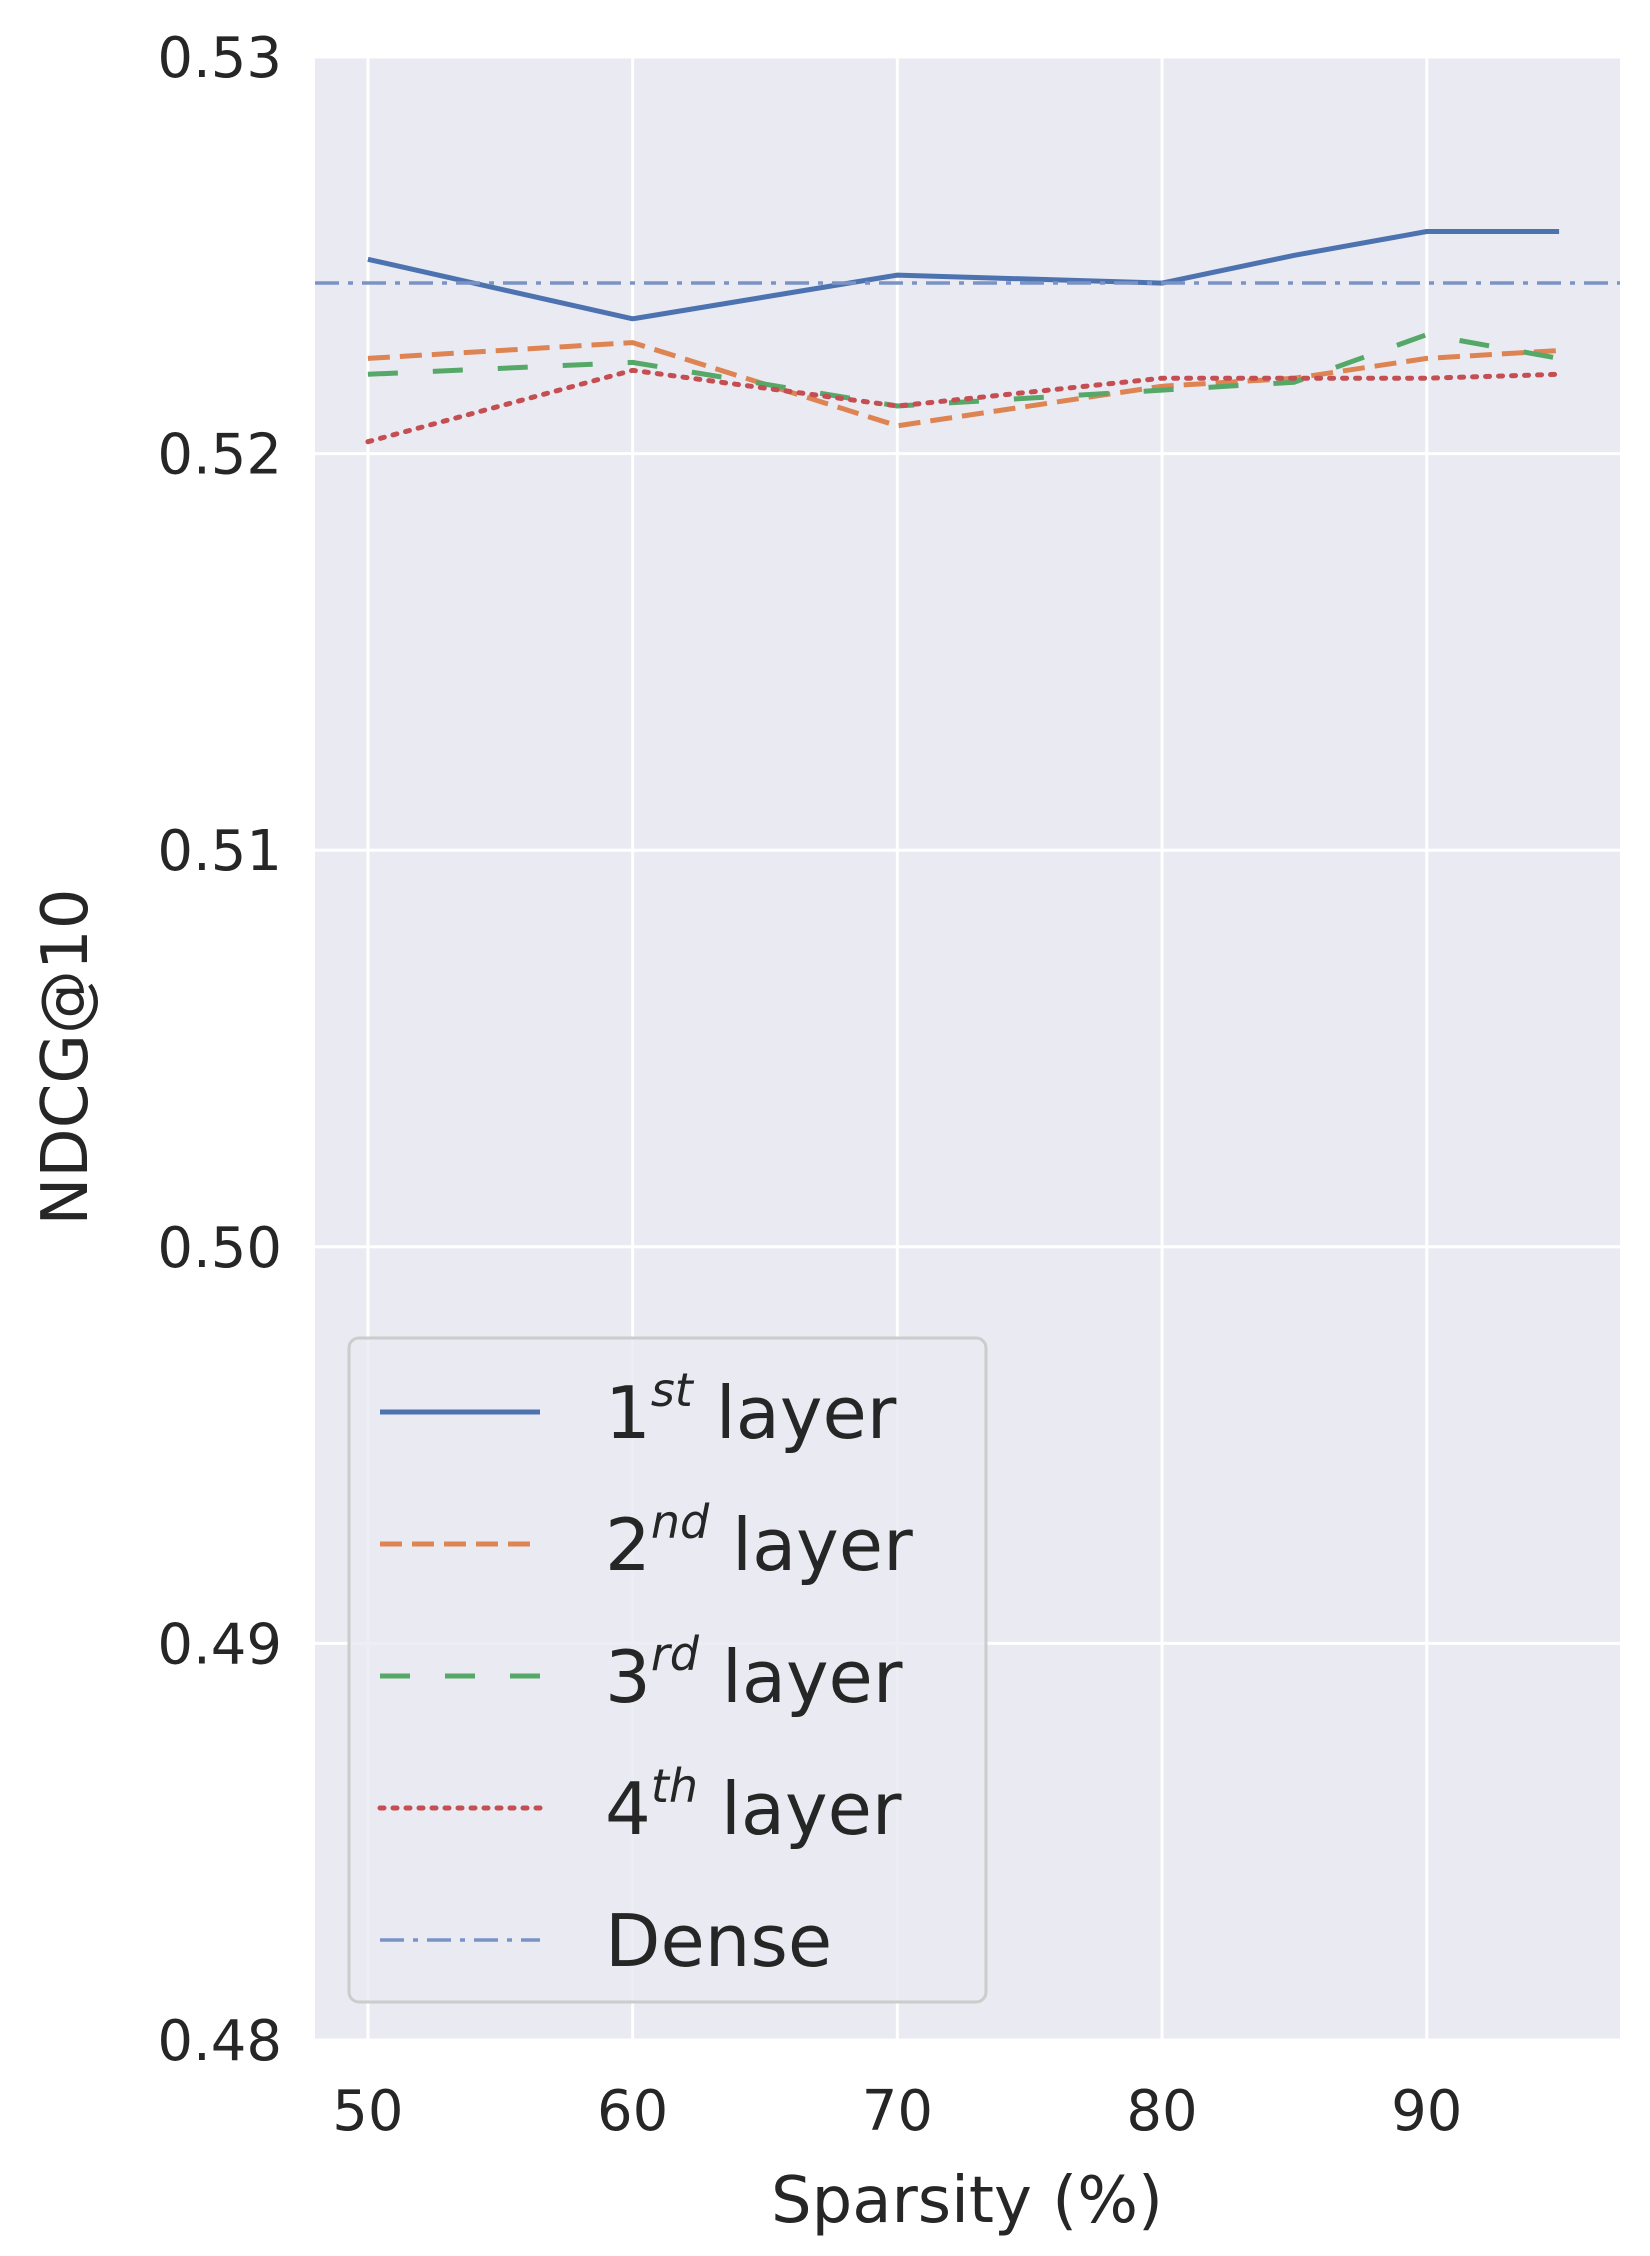 The height and width of the screenshot is (2256, 1650). What do you see at coordinates (367, 2111) in the screenshot?
I see `x-tick-label-50: 50` at bounding box center [367, 2111].